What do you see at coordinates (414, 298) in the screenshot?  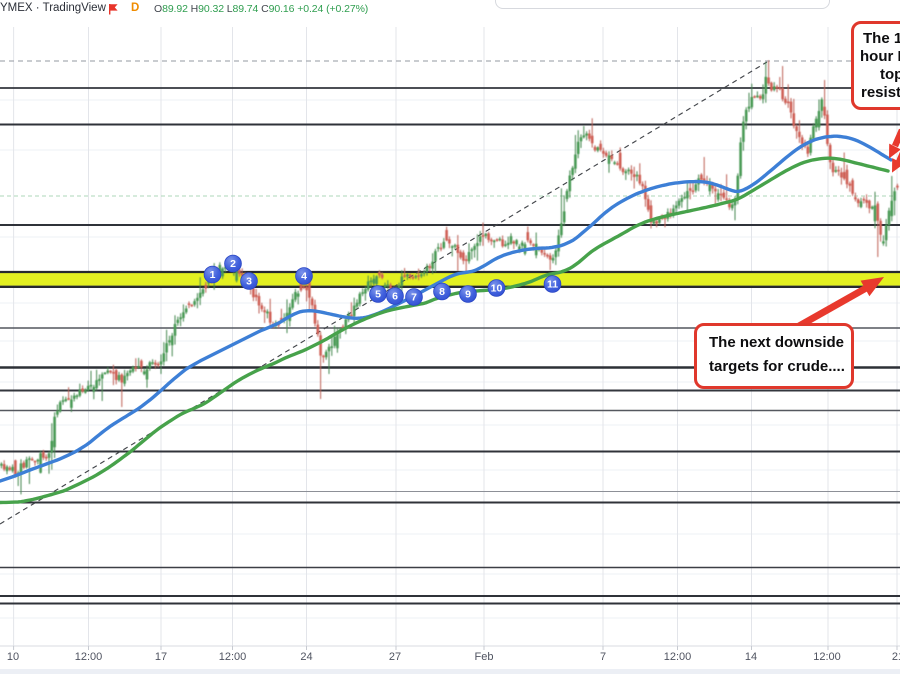 I see `svg-text: 7` at bounding box center [414, 298].